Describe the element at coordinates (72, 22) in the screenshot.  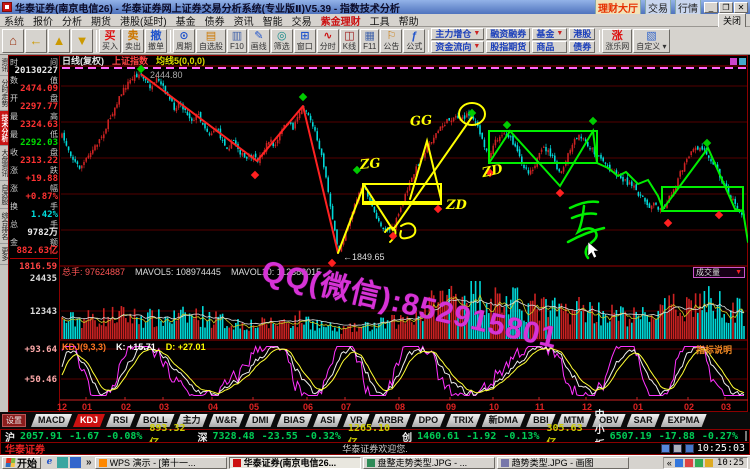
I see `menu-item-分析: 分析` at that location.